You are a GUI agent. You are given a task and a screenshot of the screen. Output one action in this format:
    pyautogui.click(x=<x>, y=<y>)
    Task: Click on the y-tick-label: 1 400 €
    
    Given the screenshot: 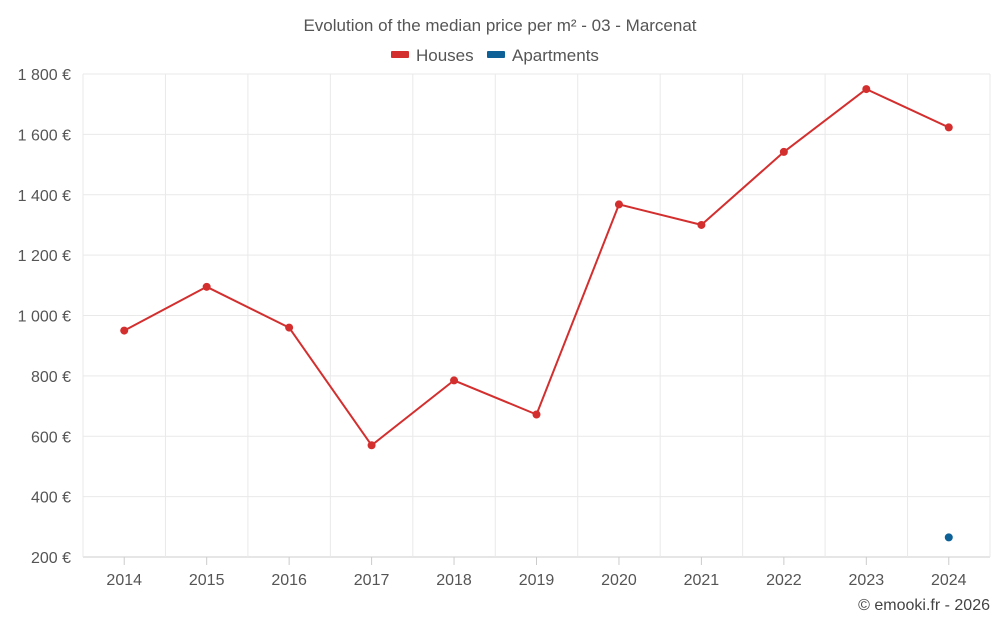 What is the action you would take?
    pyautogui.click(x=44, y=196)
    